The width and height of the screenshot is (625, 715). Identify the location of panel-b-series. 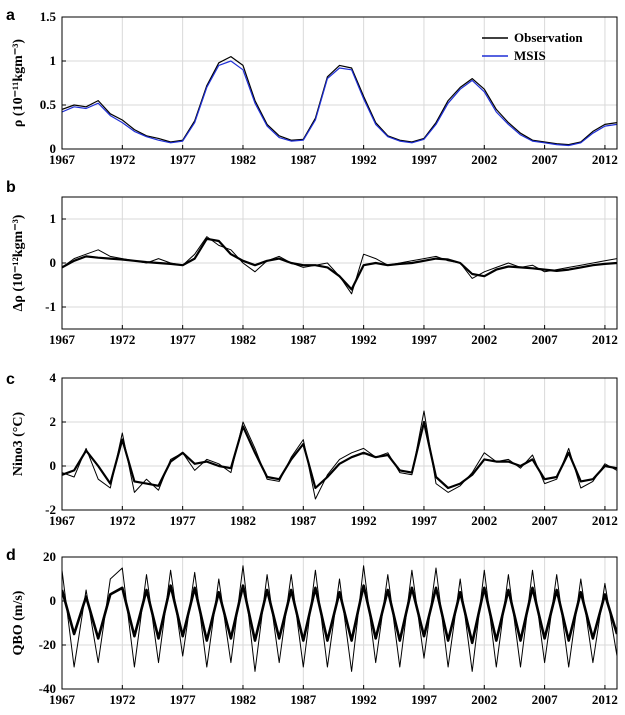
(339, 265).